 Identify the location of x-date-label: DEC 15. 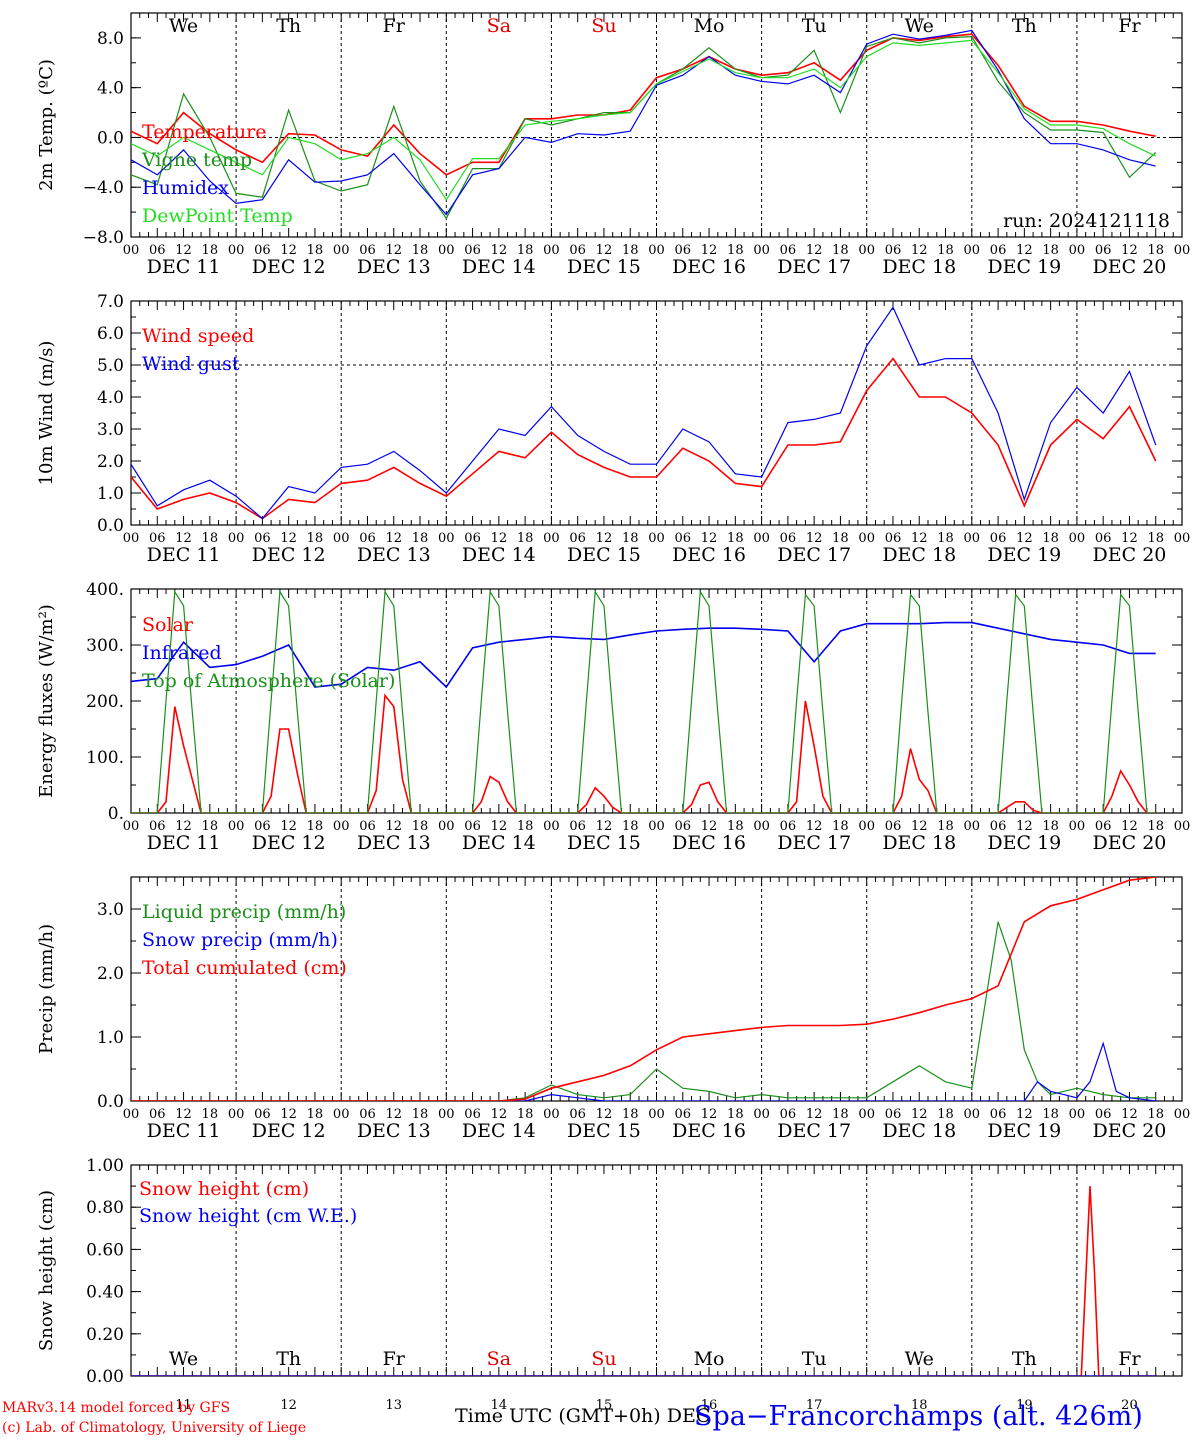
(604, 843).